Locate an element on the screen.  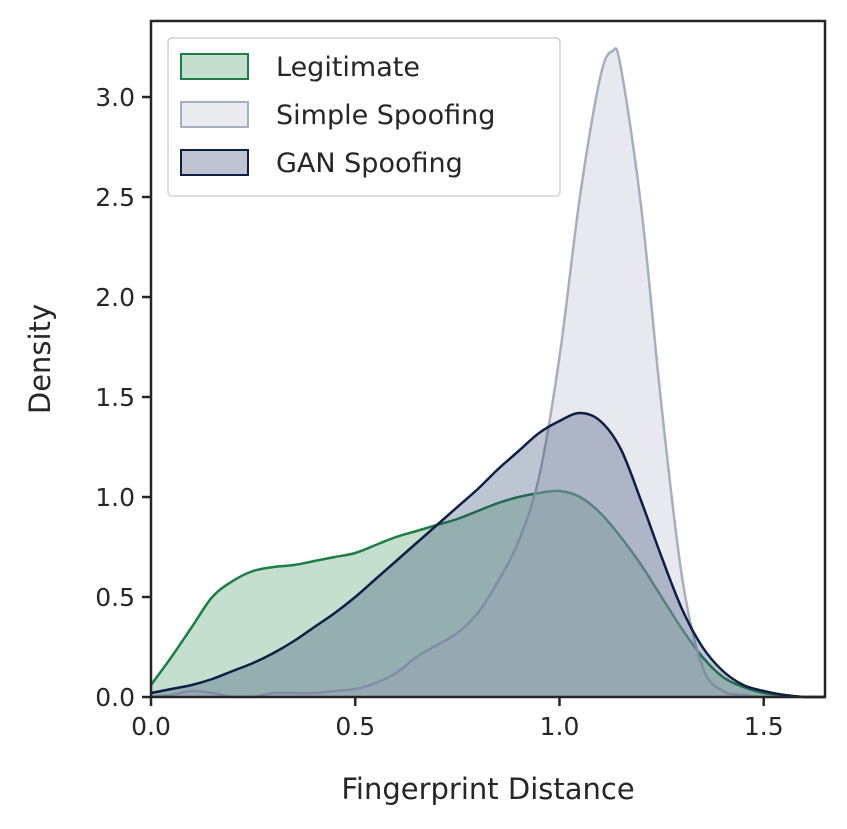
legend-swatch-simple-spoofing is located at coordinates (214, 114).